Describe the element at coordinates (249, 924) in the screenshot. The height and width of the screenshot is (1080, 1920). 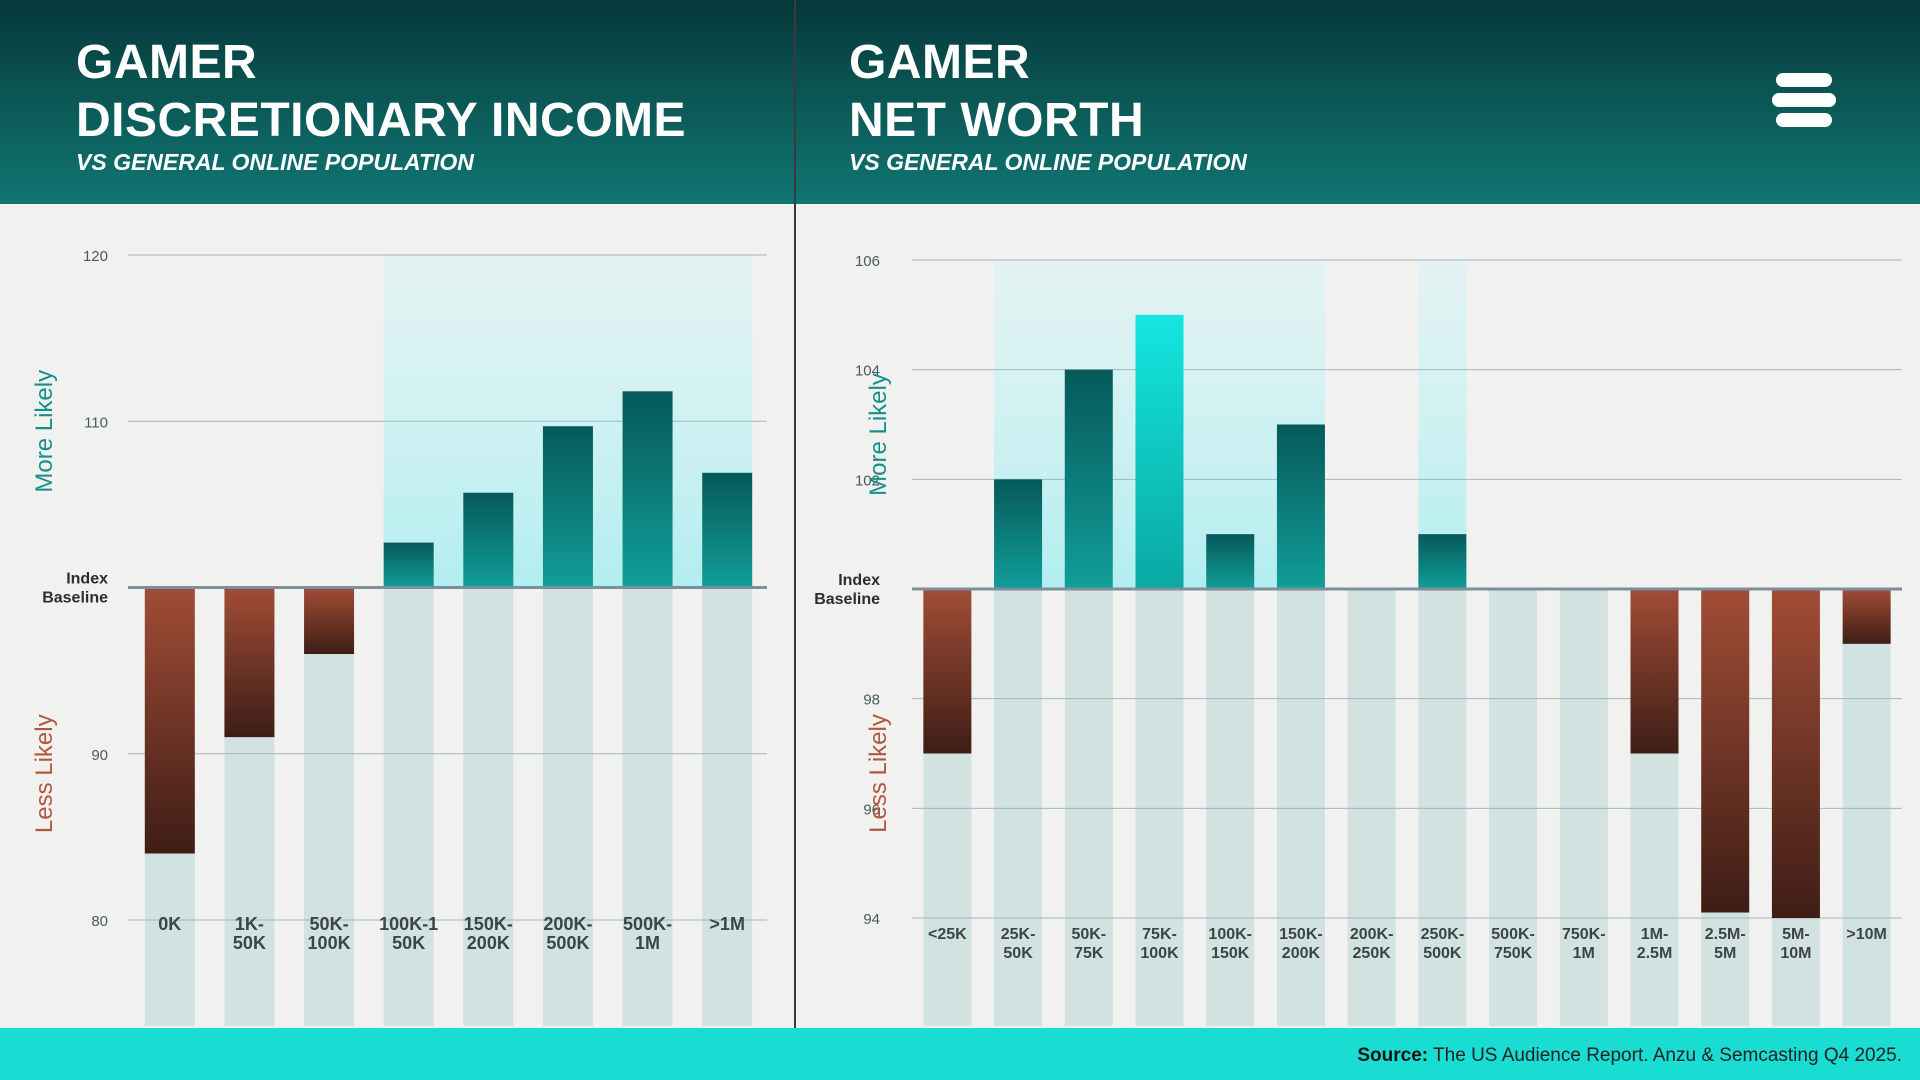
I see `category-label: 1K-` at that location.